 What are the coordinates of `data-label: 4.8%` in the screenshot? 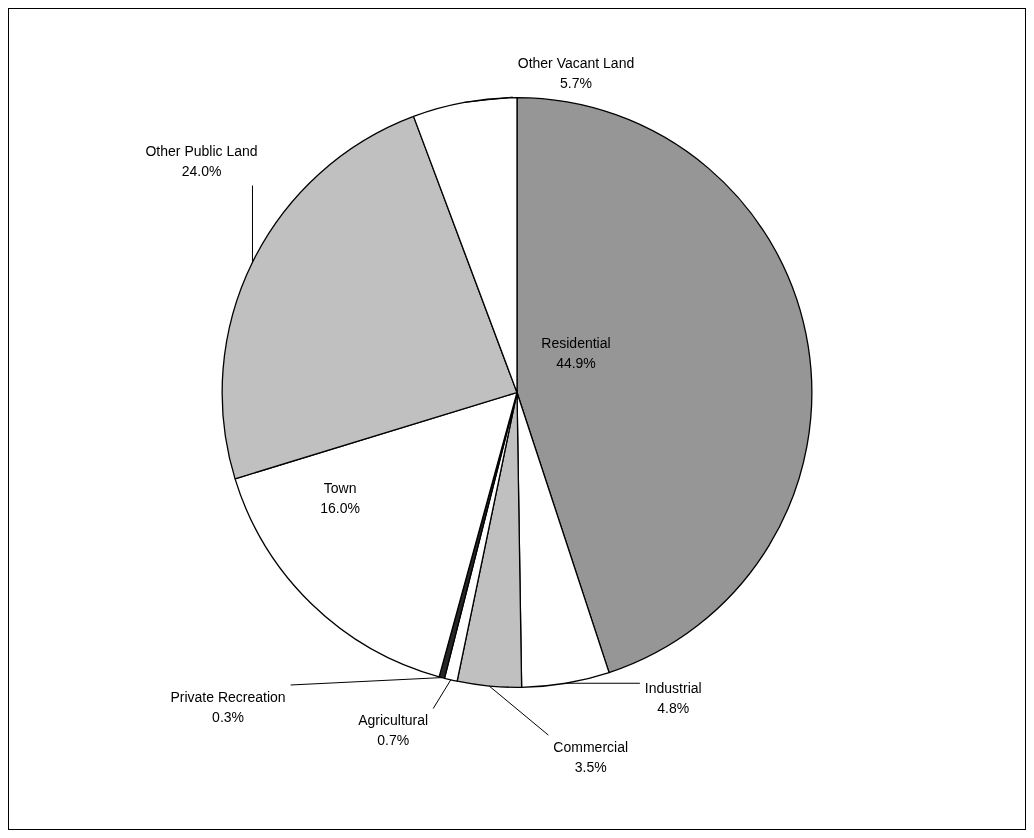 It's located at (673, 708).